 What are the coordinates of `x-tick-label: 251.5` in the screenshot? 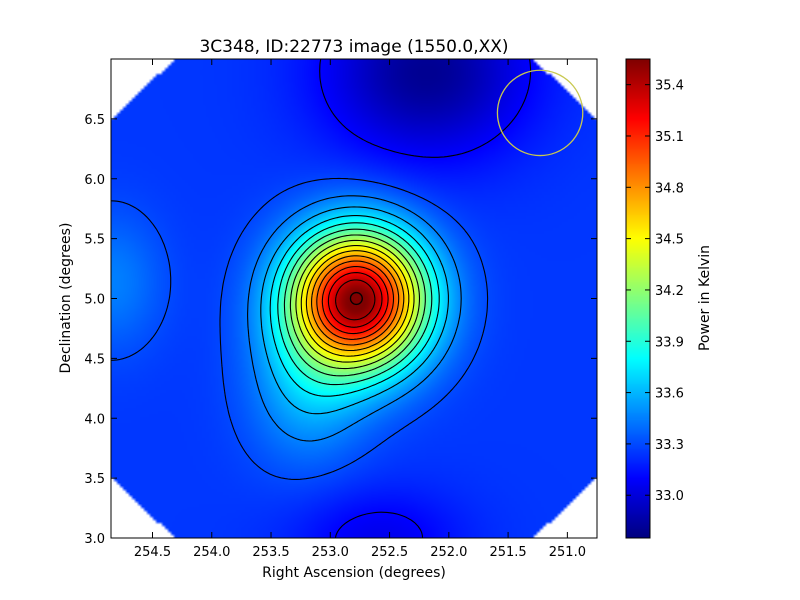 It's located at (507, 552).